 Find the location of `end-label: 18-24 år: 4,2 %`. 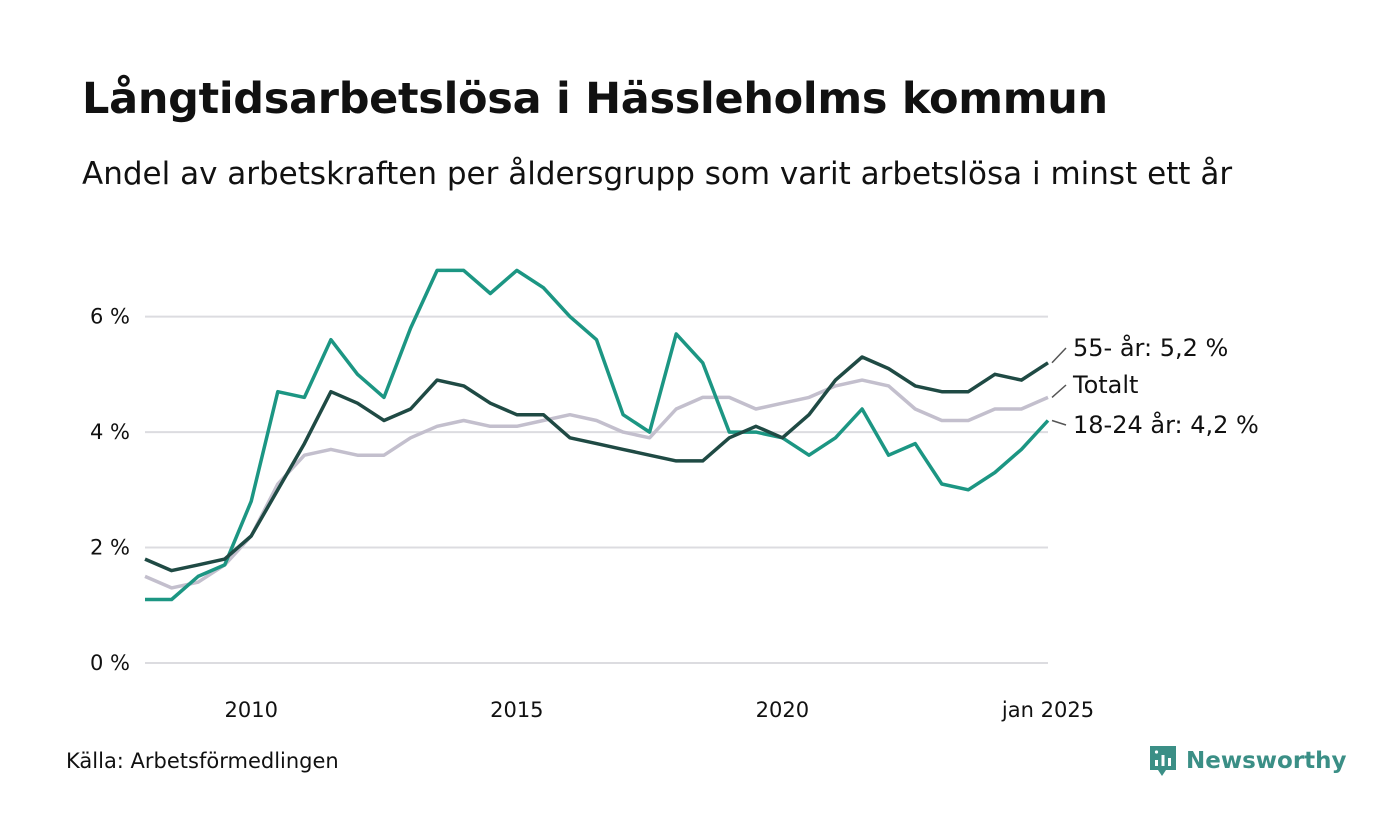

end-label: 18-24 år: 4,2 % is located at coordinates (1166, 424).